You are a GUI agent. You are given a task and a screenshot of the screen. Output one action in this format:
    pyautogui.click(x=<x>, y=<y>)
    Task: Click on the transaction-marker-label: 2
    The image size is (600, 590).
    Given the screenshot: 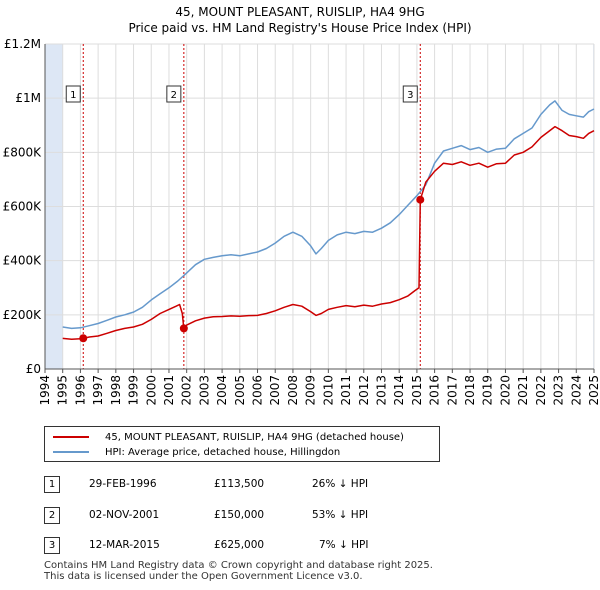 What is the action you would take?
    pyautogui.click(x=174, y=95)
    